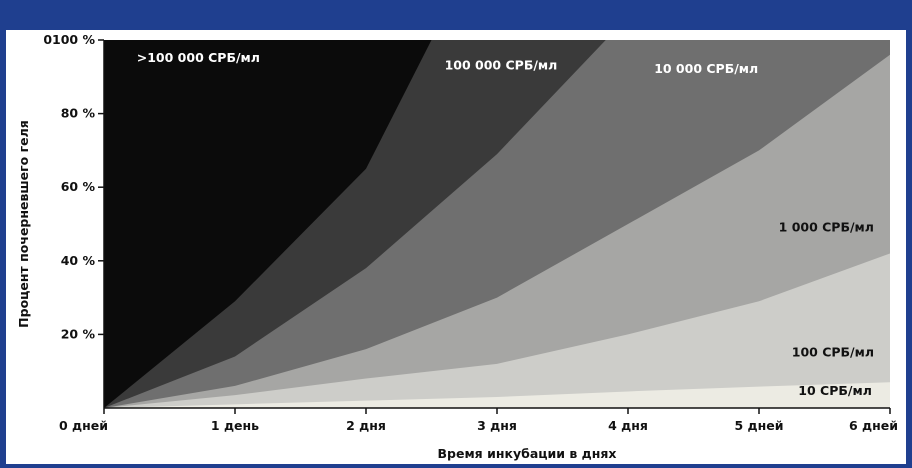  I want to click on band-label-4: 1 000 СРБ/мл, so click(826, 226).